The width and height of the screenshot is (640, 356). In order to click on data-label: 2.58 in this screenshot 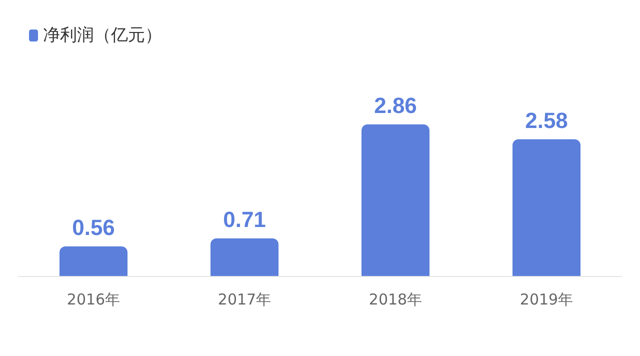, I will do `click(546, 120)`.